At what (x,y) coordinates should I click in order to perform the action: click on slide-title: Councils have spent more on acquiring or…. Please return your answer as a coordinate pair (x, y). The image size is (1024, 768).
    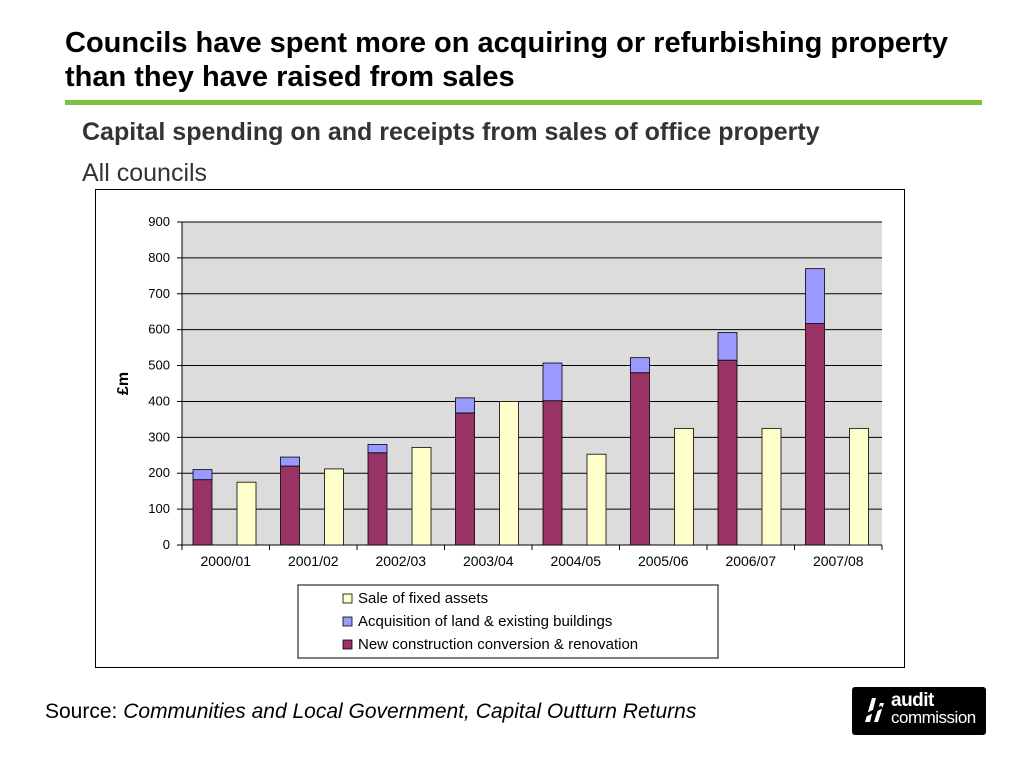
    Looking at the image, I should click on (507, 60).